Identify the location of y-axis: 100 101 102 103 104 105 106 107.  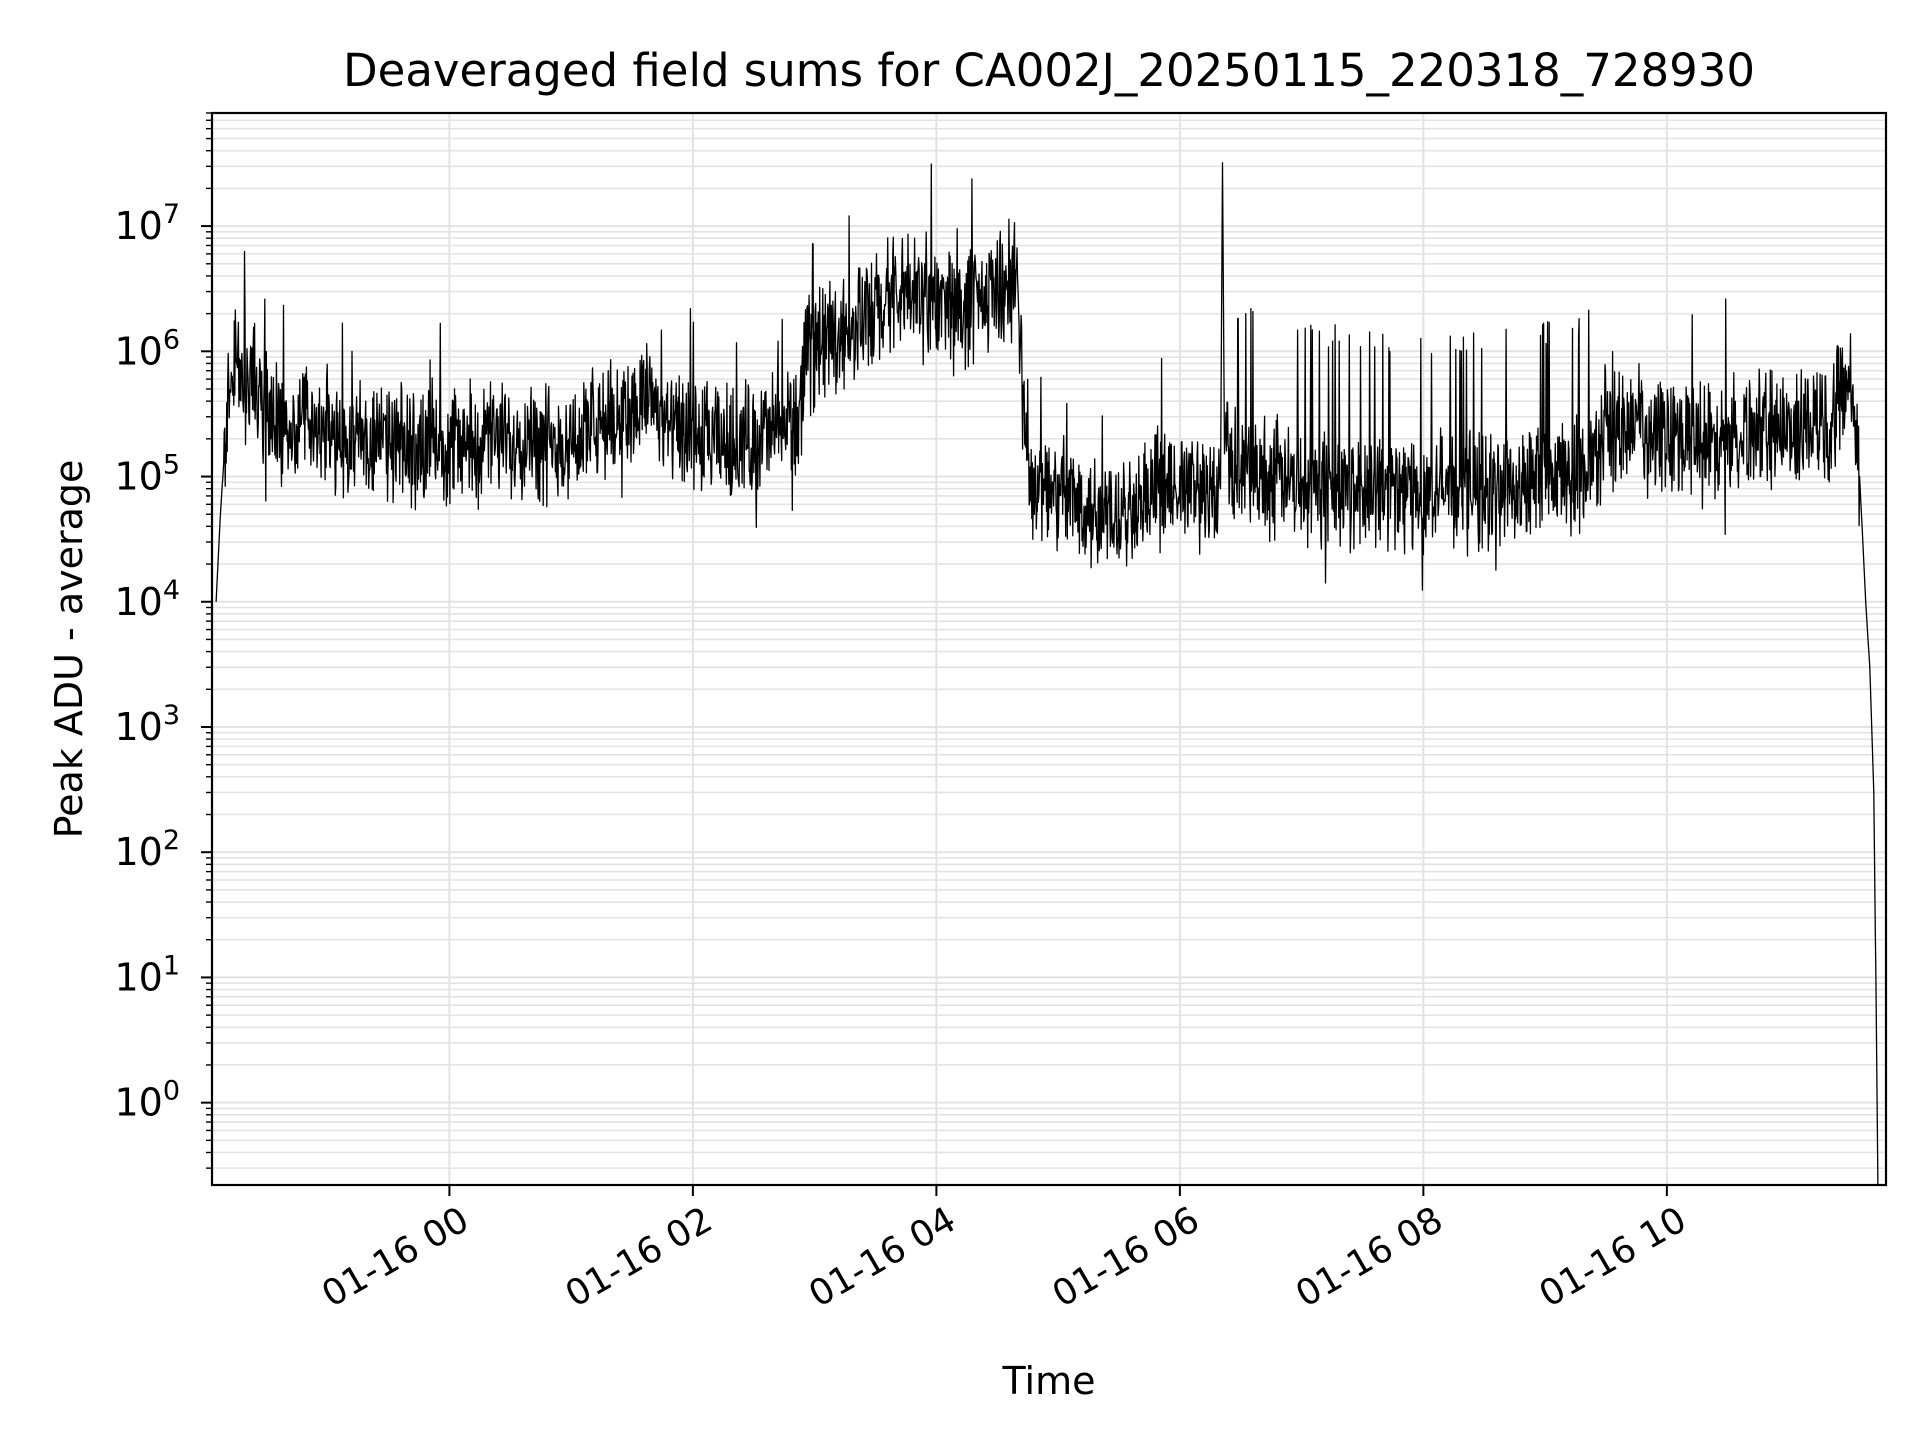
(163, 640).